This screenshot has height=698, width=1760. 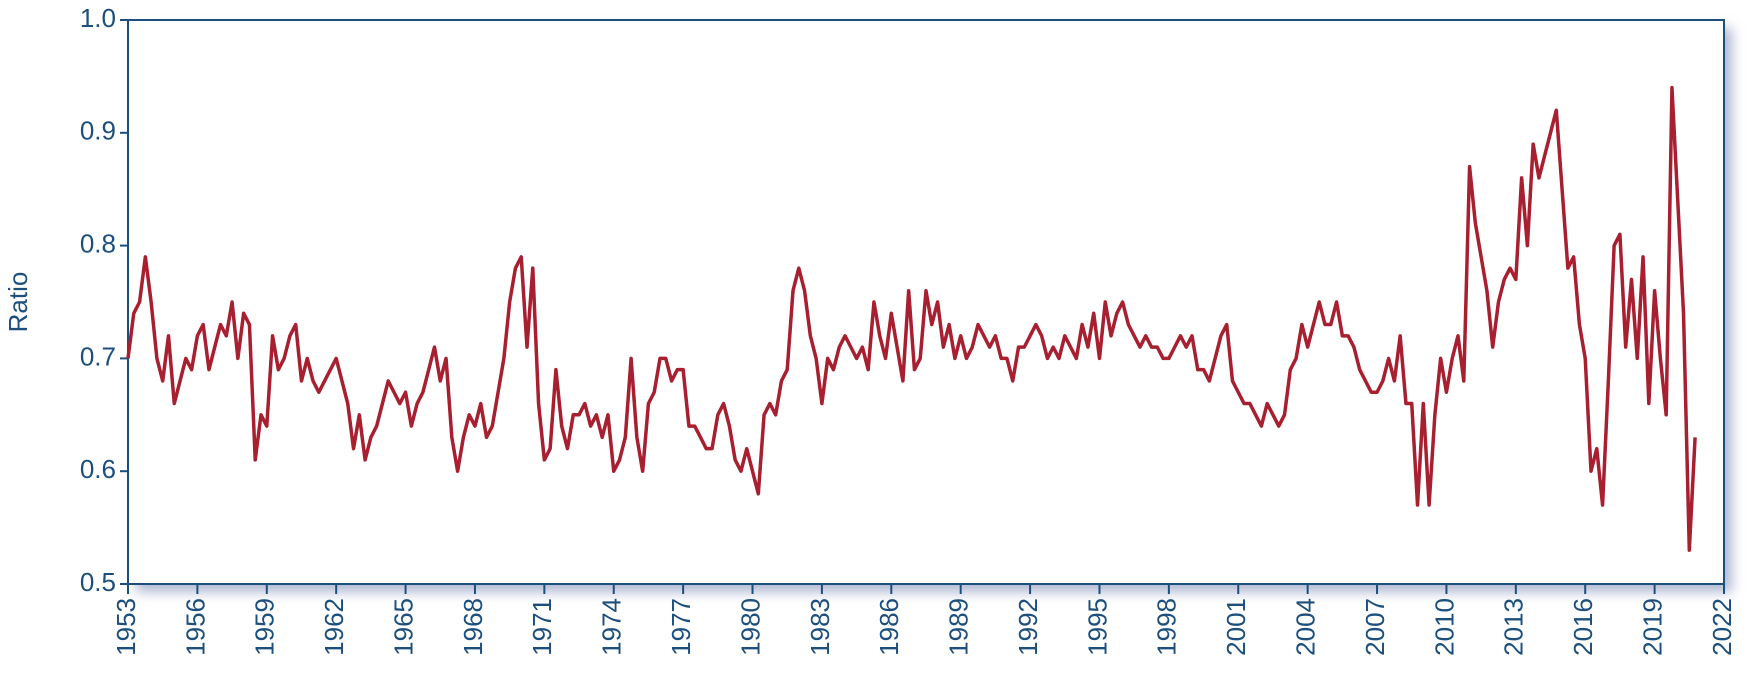 I want to click on x-tick-label: 1968, so click(x=473, y=627).